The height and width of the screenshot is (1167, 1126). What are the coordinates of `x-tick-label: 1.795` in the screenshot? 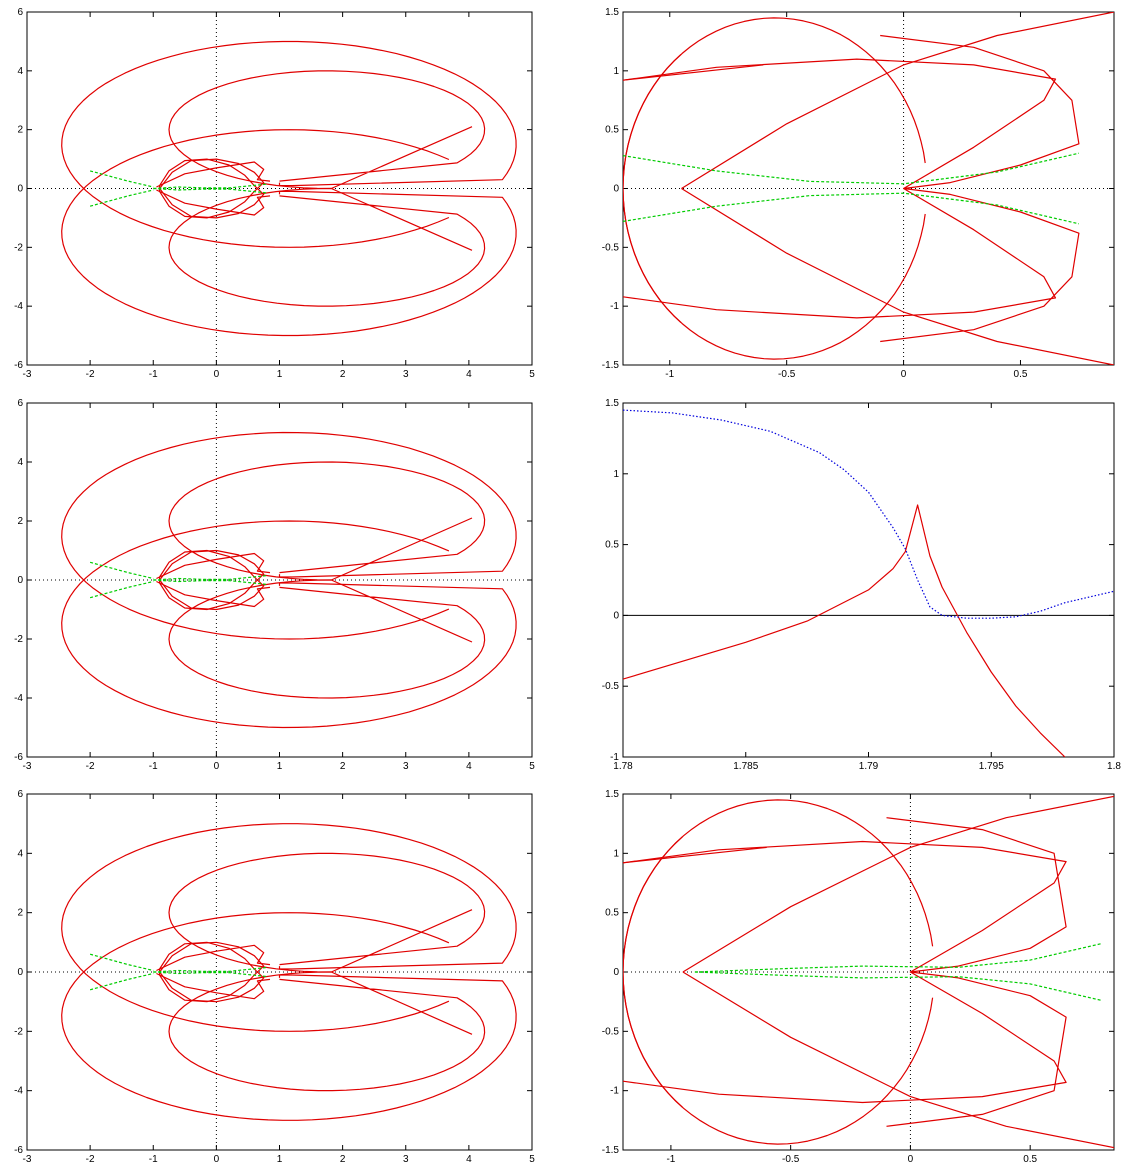 It's located at (991, 766).